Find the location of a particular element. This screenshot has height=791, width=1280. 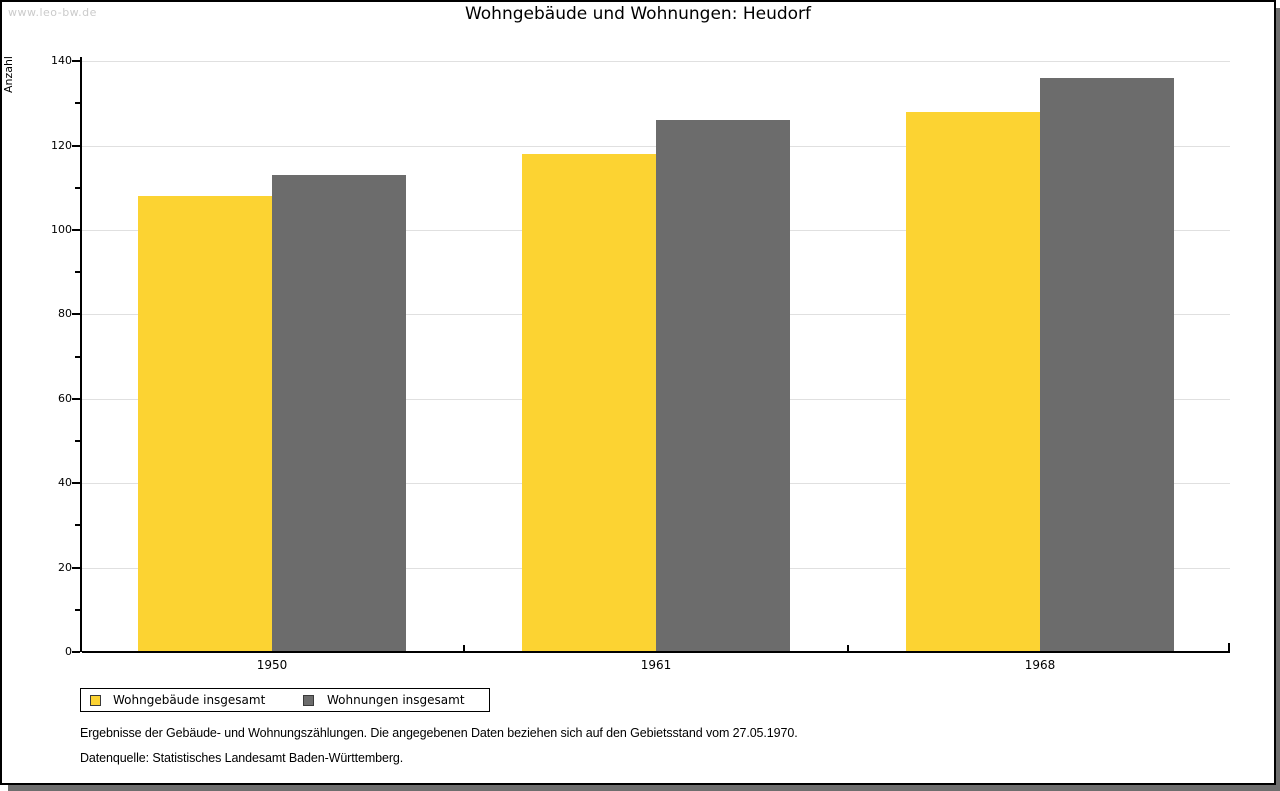

drop-shadow-bottom is located at coordinates (644, 788).